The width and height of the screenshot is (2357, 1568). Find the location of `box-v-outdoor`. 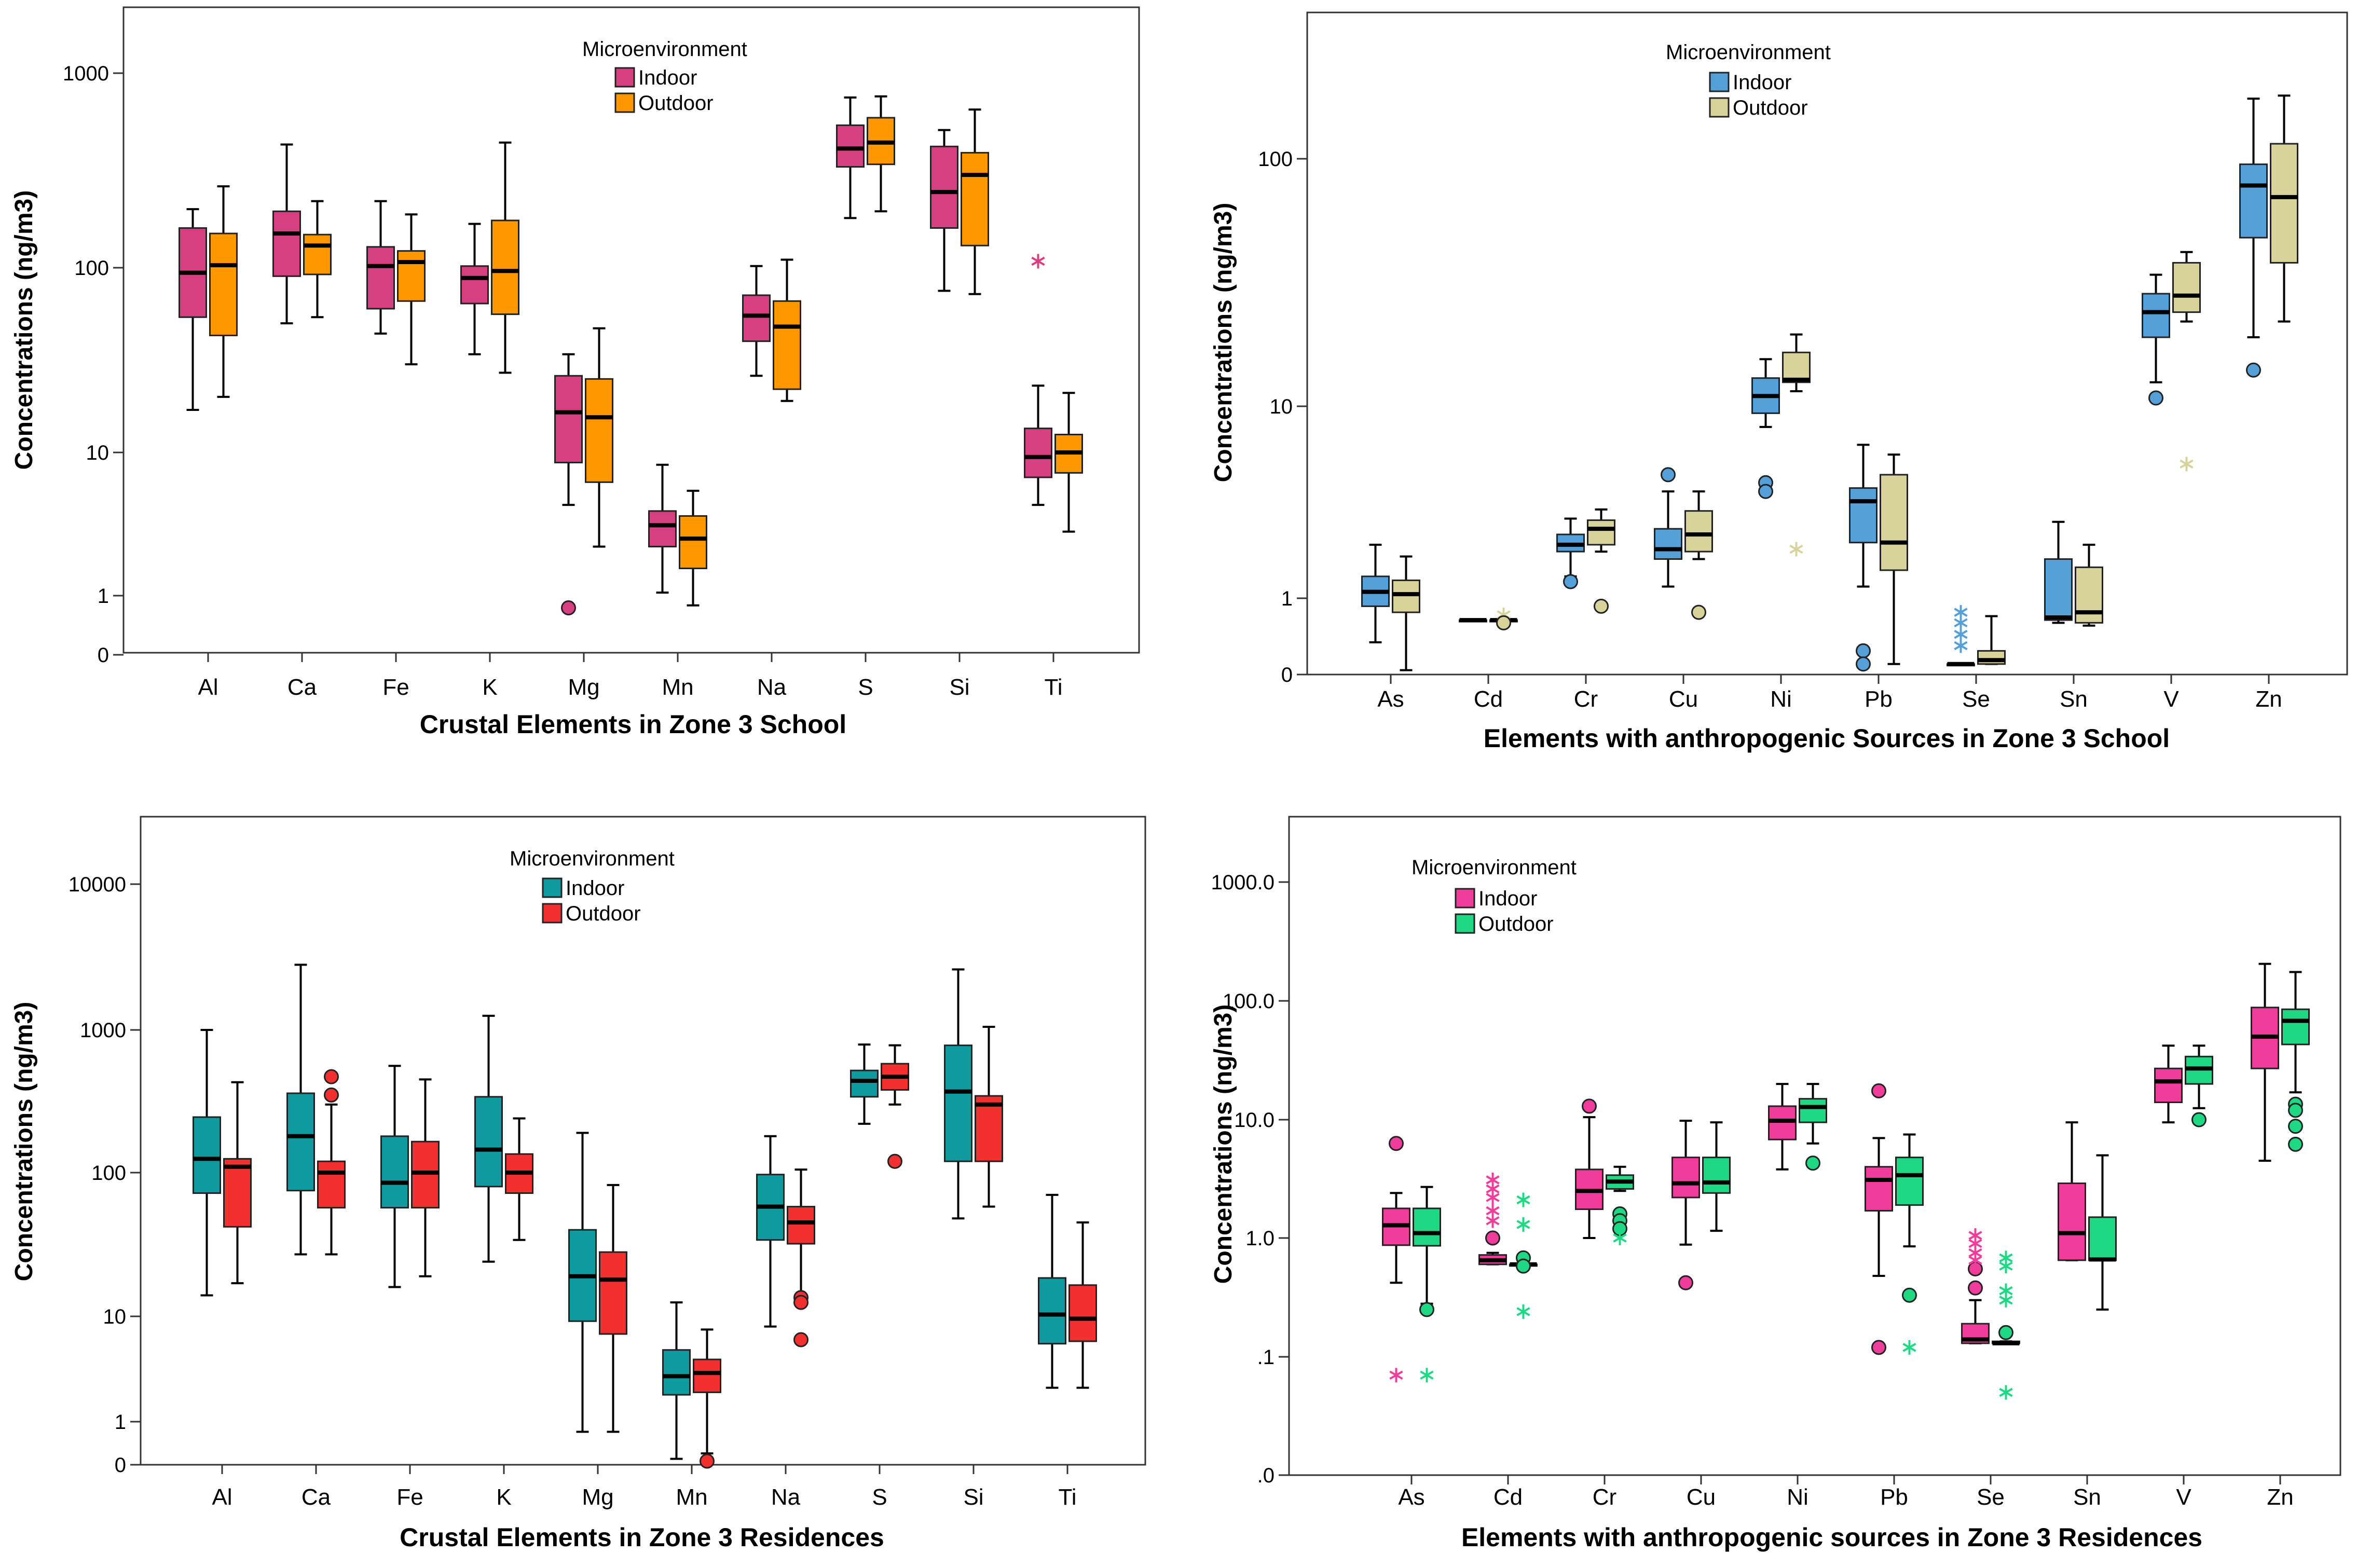

box-v-outdoor is located at coordinates (2187, 287).